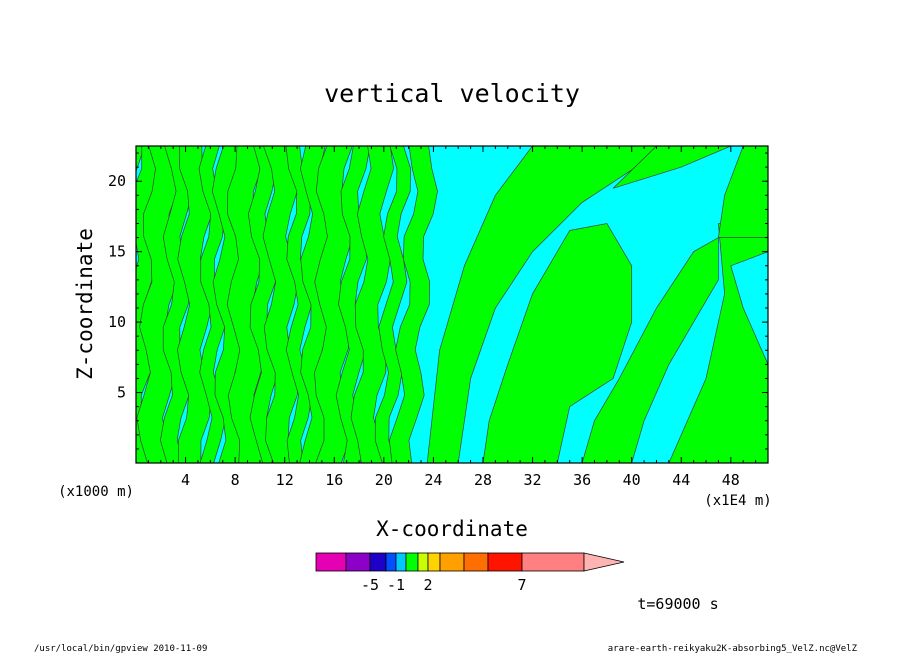  I want to click on x-tick-label: 40, so click(632, 480).